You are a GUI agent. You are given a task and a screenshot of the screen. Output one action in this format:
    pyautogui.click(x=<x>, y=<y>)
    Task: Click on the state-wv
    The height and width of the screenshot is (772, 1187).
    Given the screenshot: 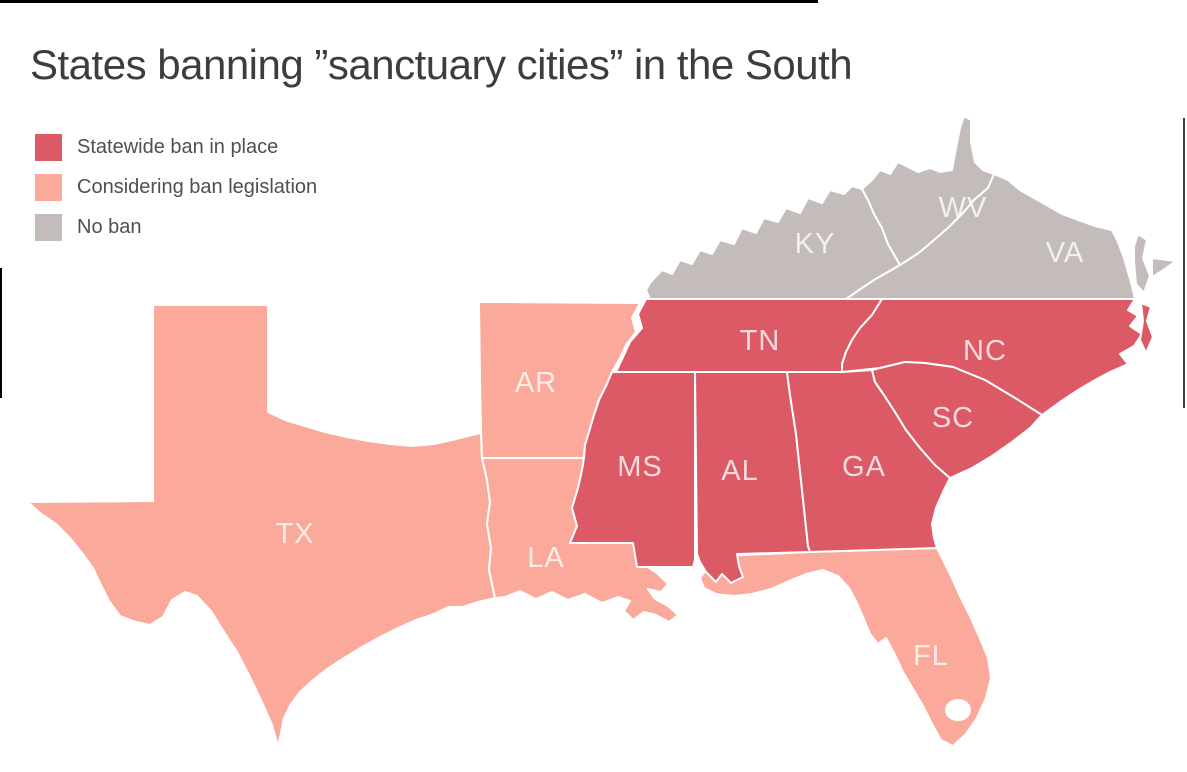 What is the action you would take?
    pyautogui.click(x=928, y=190)
    